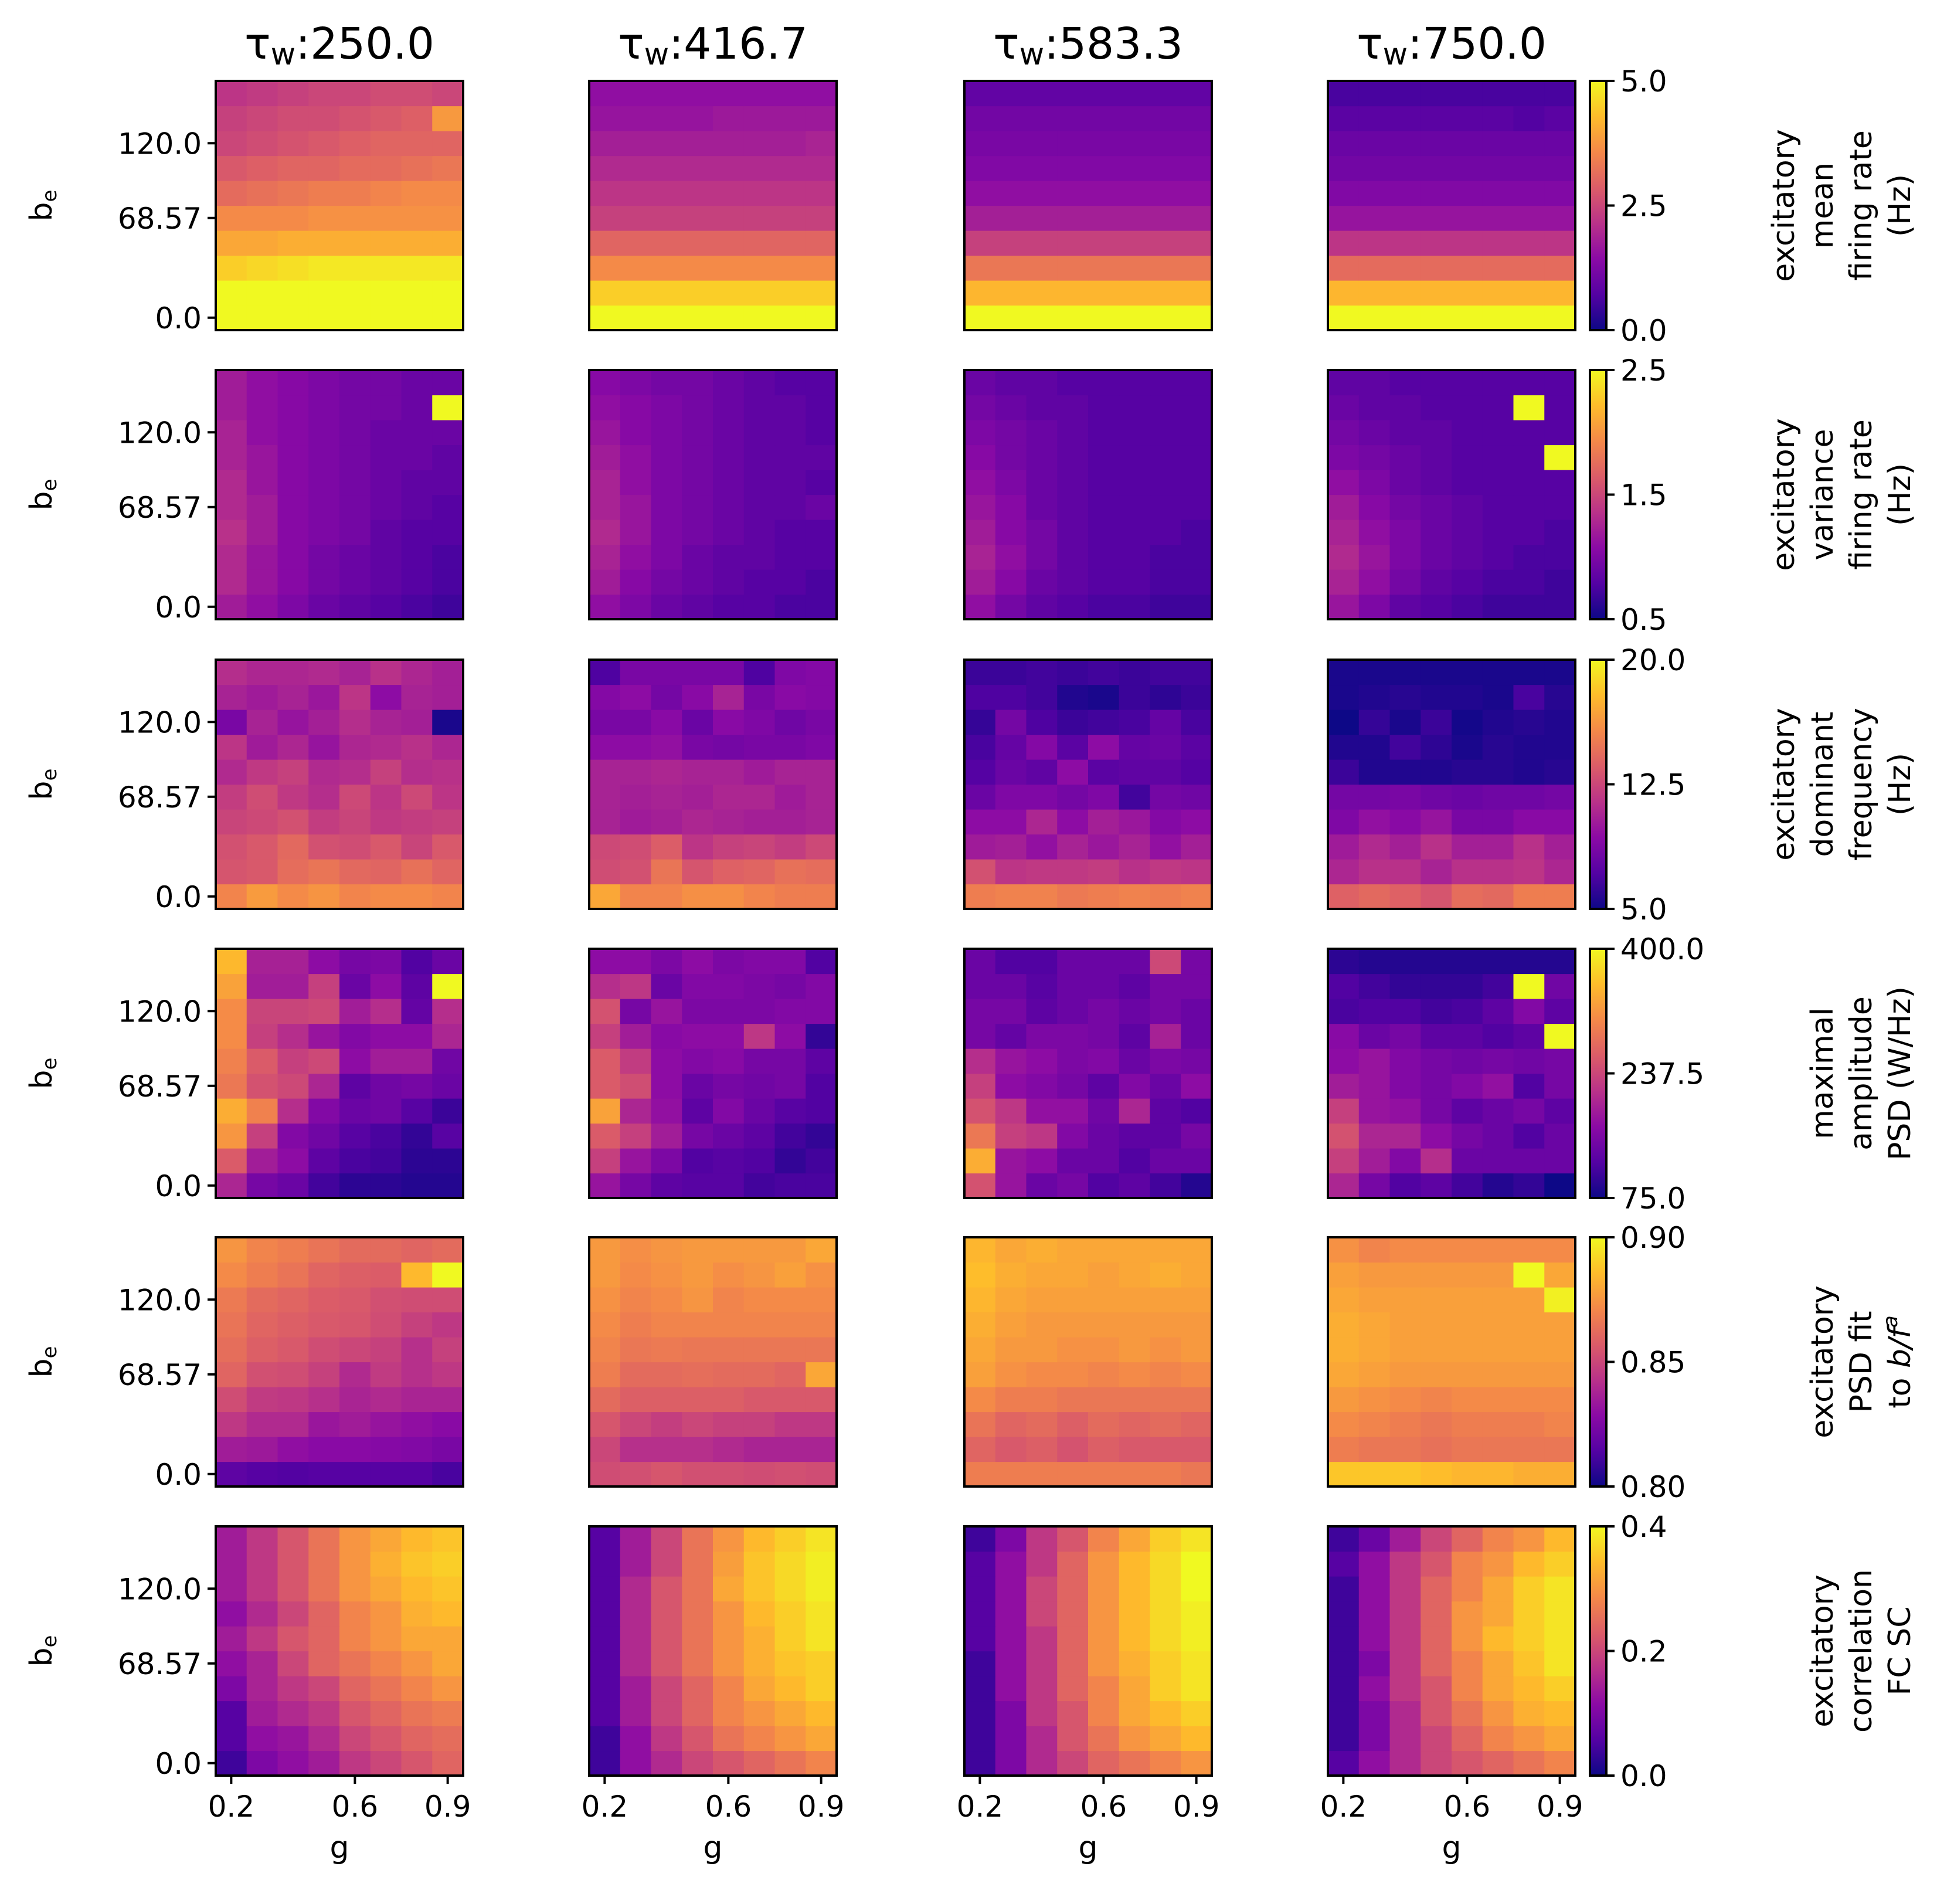 This screenshot has width=1937, height=1904. Describe the element at coordinates (1196, 1807) in the screenshot. I see `x-tick-label: 0.9` at that location.